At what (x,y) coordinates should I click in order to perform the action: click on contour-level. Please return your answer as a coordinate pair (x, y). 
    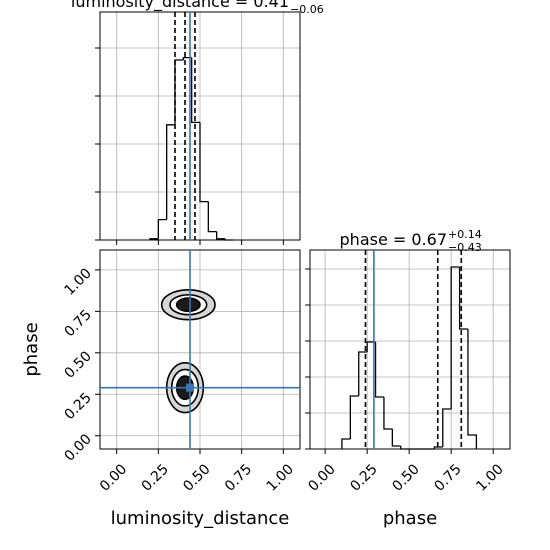
    Looking at the image, I should click on (188, 305).